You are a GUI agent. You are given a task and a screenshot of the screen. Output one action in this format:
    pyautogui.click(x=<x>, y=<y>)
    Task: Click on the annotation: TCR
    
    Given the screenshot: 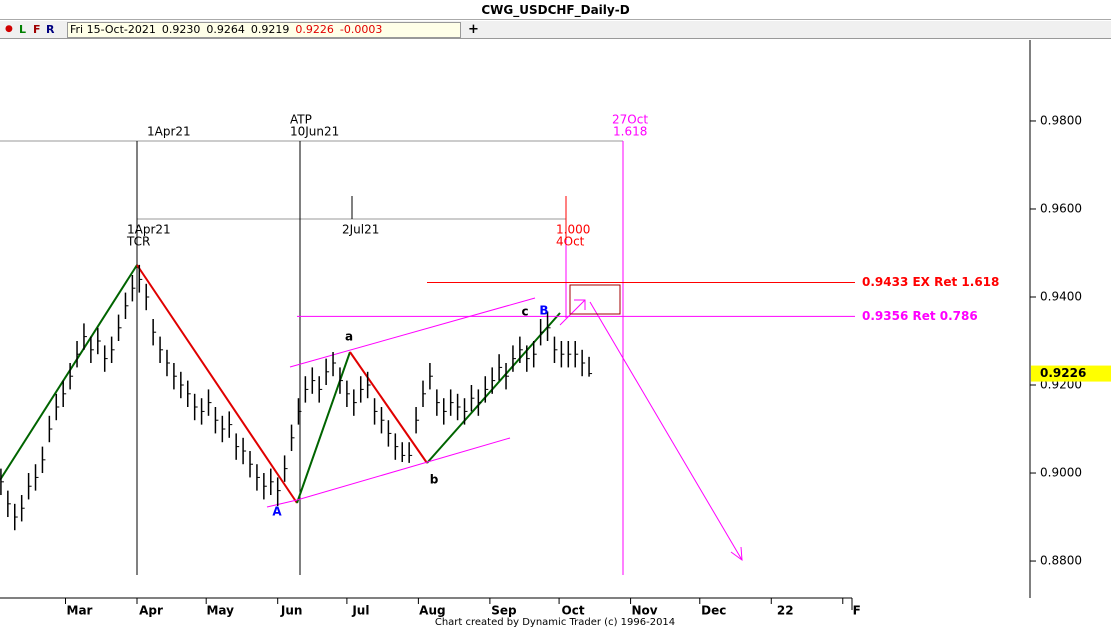 What is the action you would take?
    pyautogui.click(x=138, y=242)
    